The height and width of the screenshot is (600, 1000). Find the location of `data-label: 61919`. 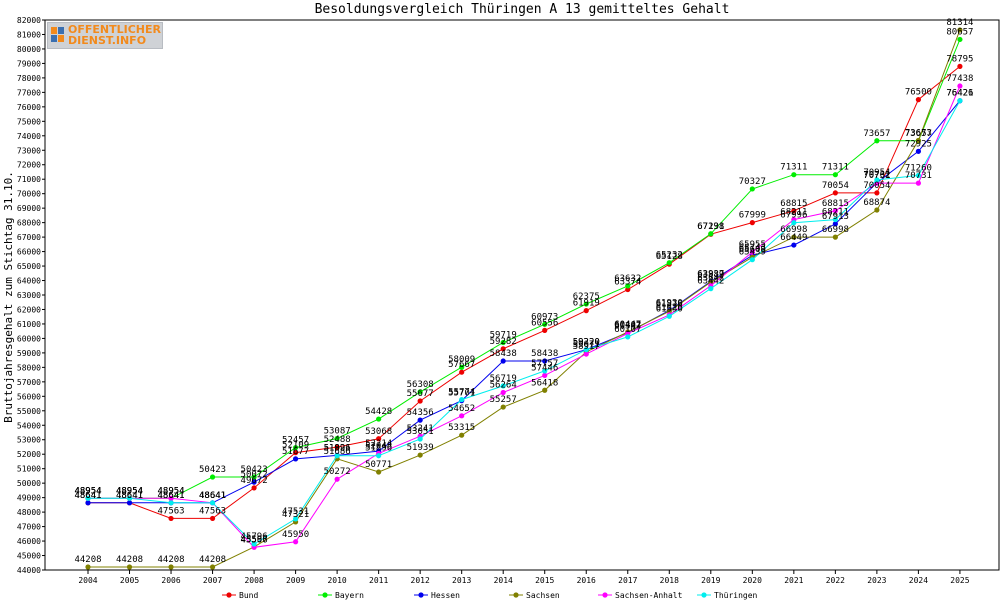

data-label: 61919 is located at coordinates (586, 304).